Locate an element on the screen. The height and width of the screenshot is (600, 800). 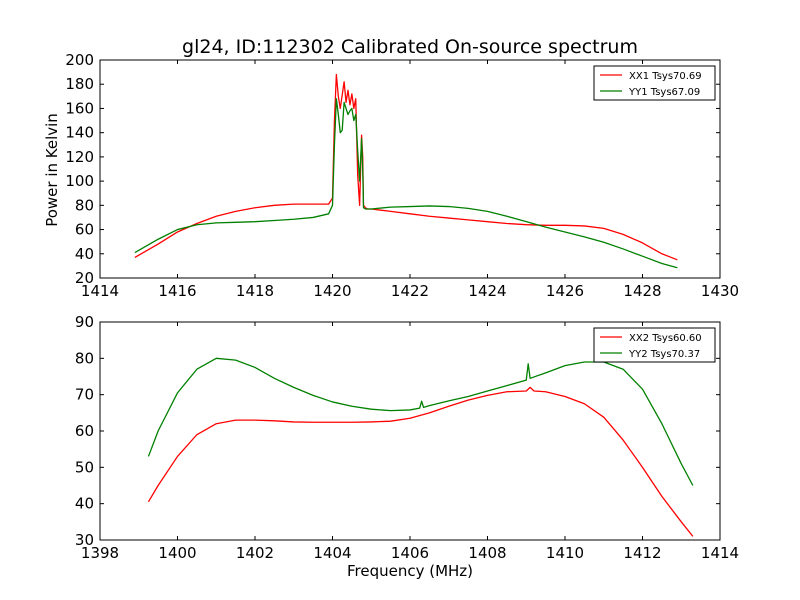
x-tick-label: 1408 is located at coordinates (487, 553).